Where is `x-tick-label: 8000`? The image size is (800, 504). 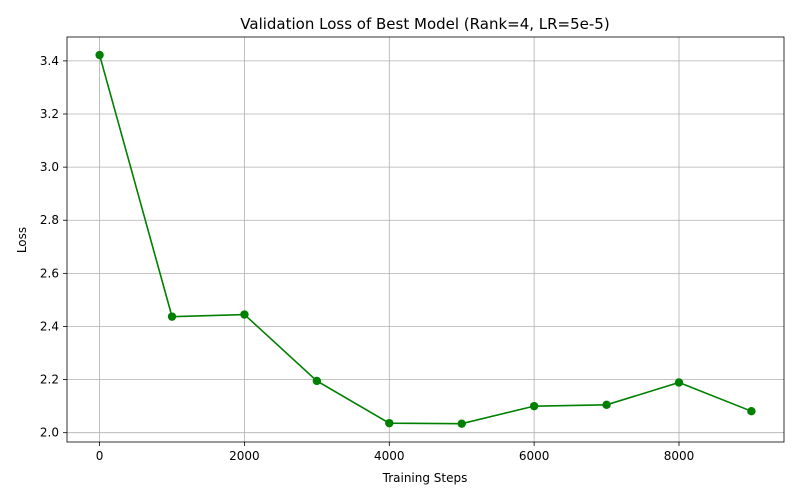 x-tick-label: 8000 is located at coordinates (679, 456).